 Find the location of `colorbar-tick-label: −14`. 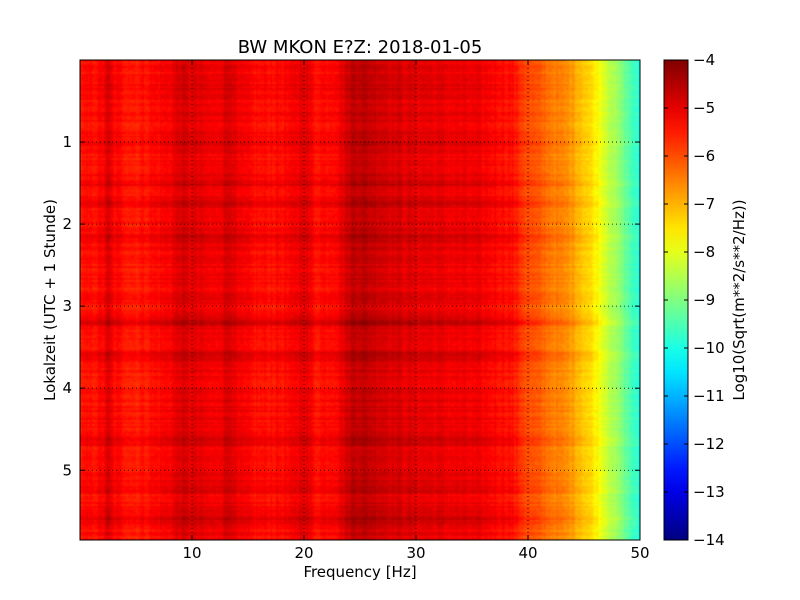

colorbar-tick-label: −14 is located at coordinates (709, 540).